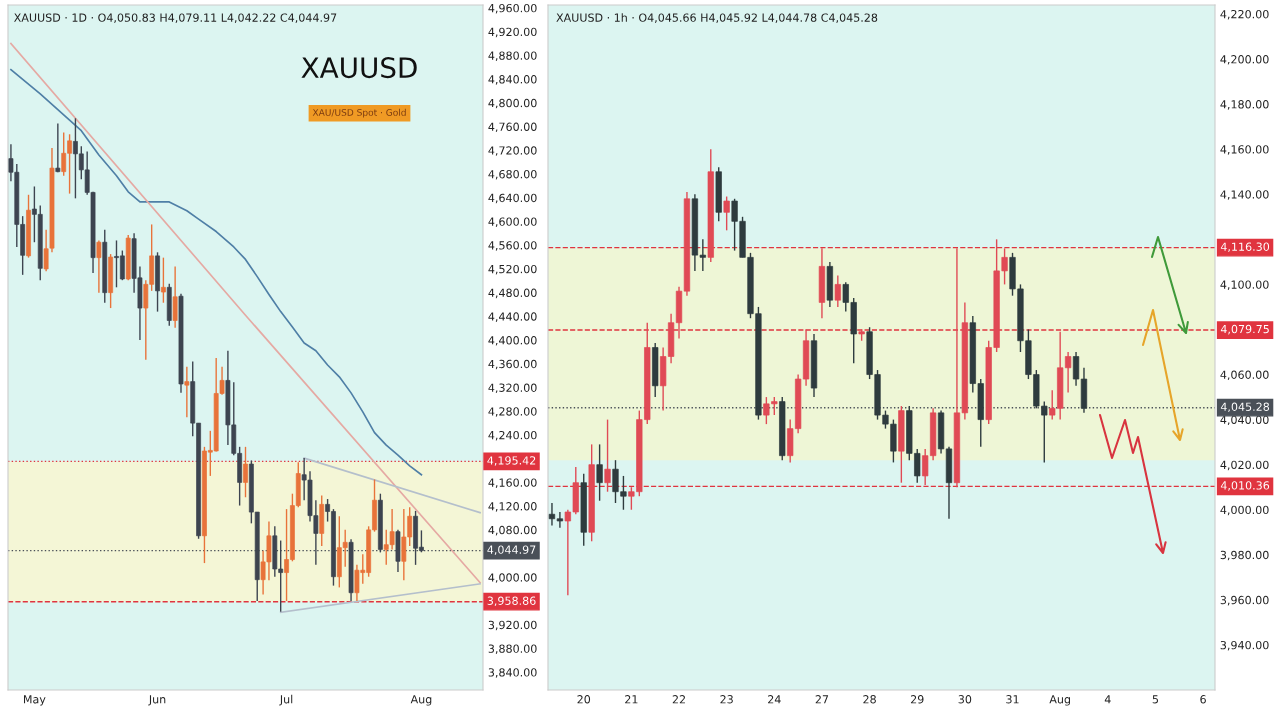 The image size is (1280, 716). I want to click on y-tick-label: 4,440.00, so click(512, 317).